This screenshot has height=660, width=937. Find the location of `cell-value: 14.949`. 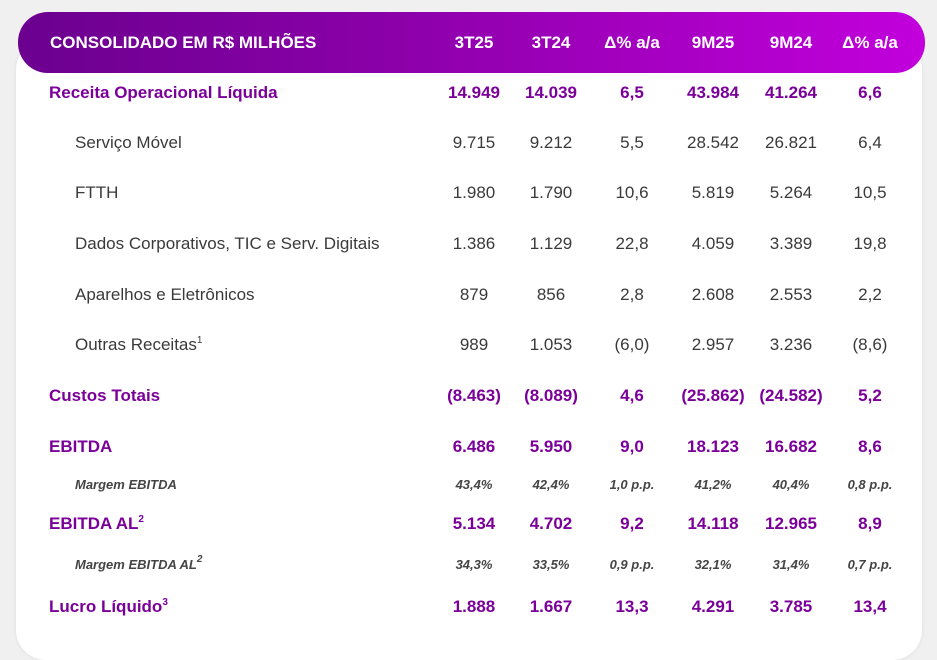

cell-value: 14.949 is located at coordinates (474, 92).